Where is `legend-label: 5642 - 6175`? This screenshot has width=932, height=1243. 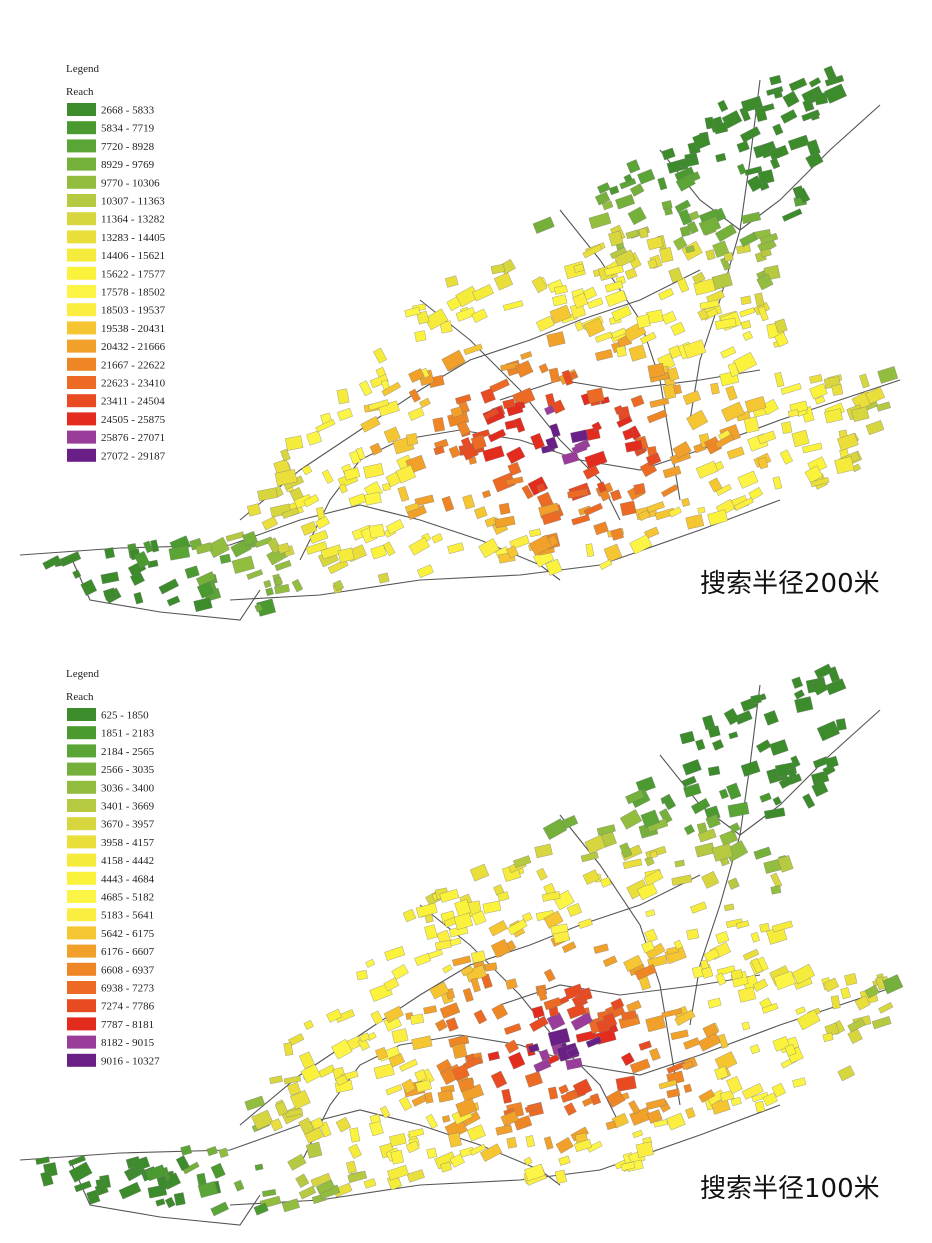
legend-label: 5642 - 6175 is located at coordinates (128, 934).